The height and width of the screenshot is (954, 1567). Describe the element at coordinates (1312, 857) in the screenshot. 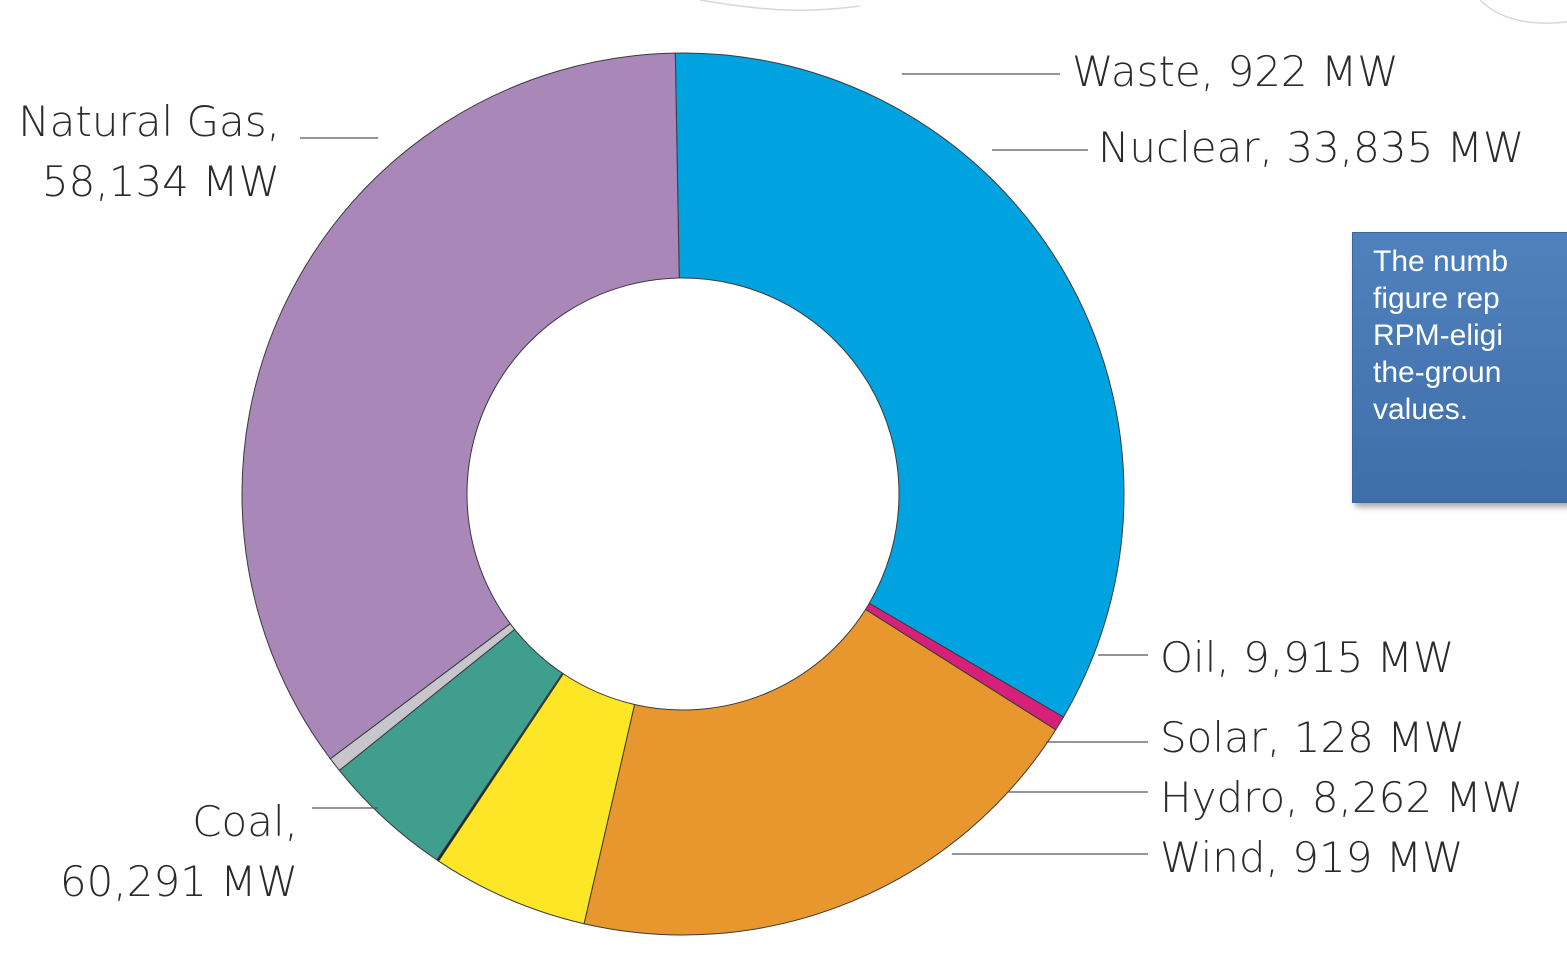

I see `slice-label-wind: Wind, 919 MW` at that location.